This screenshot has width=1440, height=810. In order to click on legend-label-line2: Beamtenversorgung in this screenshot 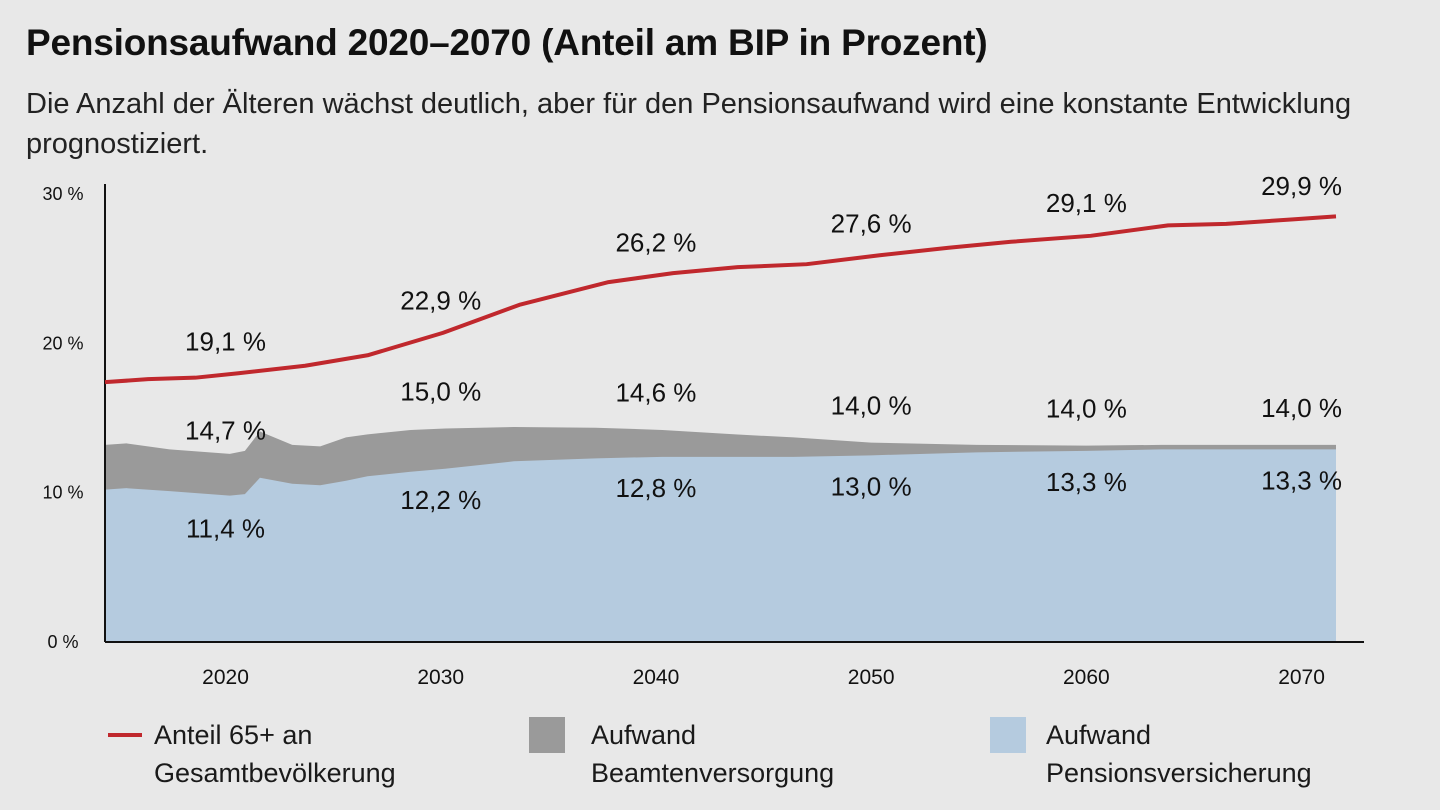, I will do `click(713, 773)`.